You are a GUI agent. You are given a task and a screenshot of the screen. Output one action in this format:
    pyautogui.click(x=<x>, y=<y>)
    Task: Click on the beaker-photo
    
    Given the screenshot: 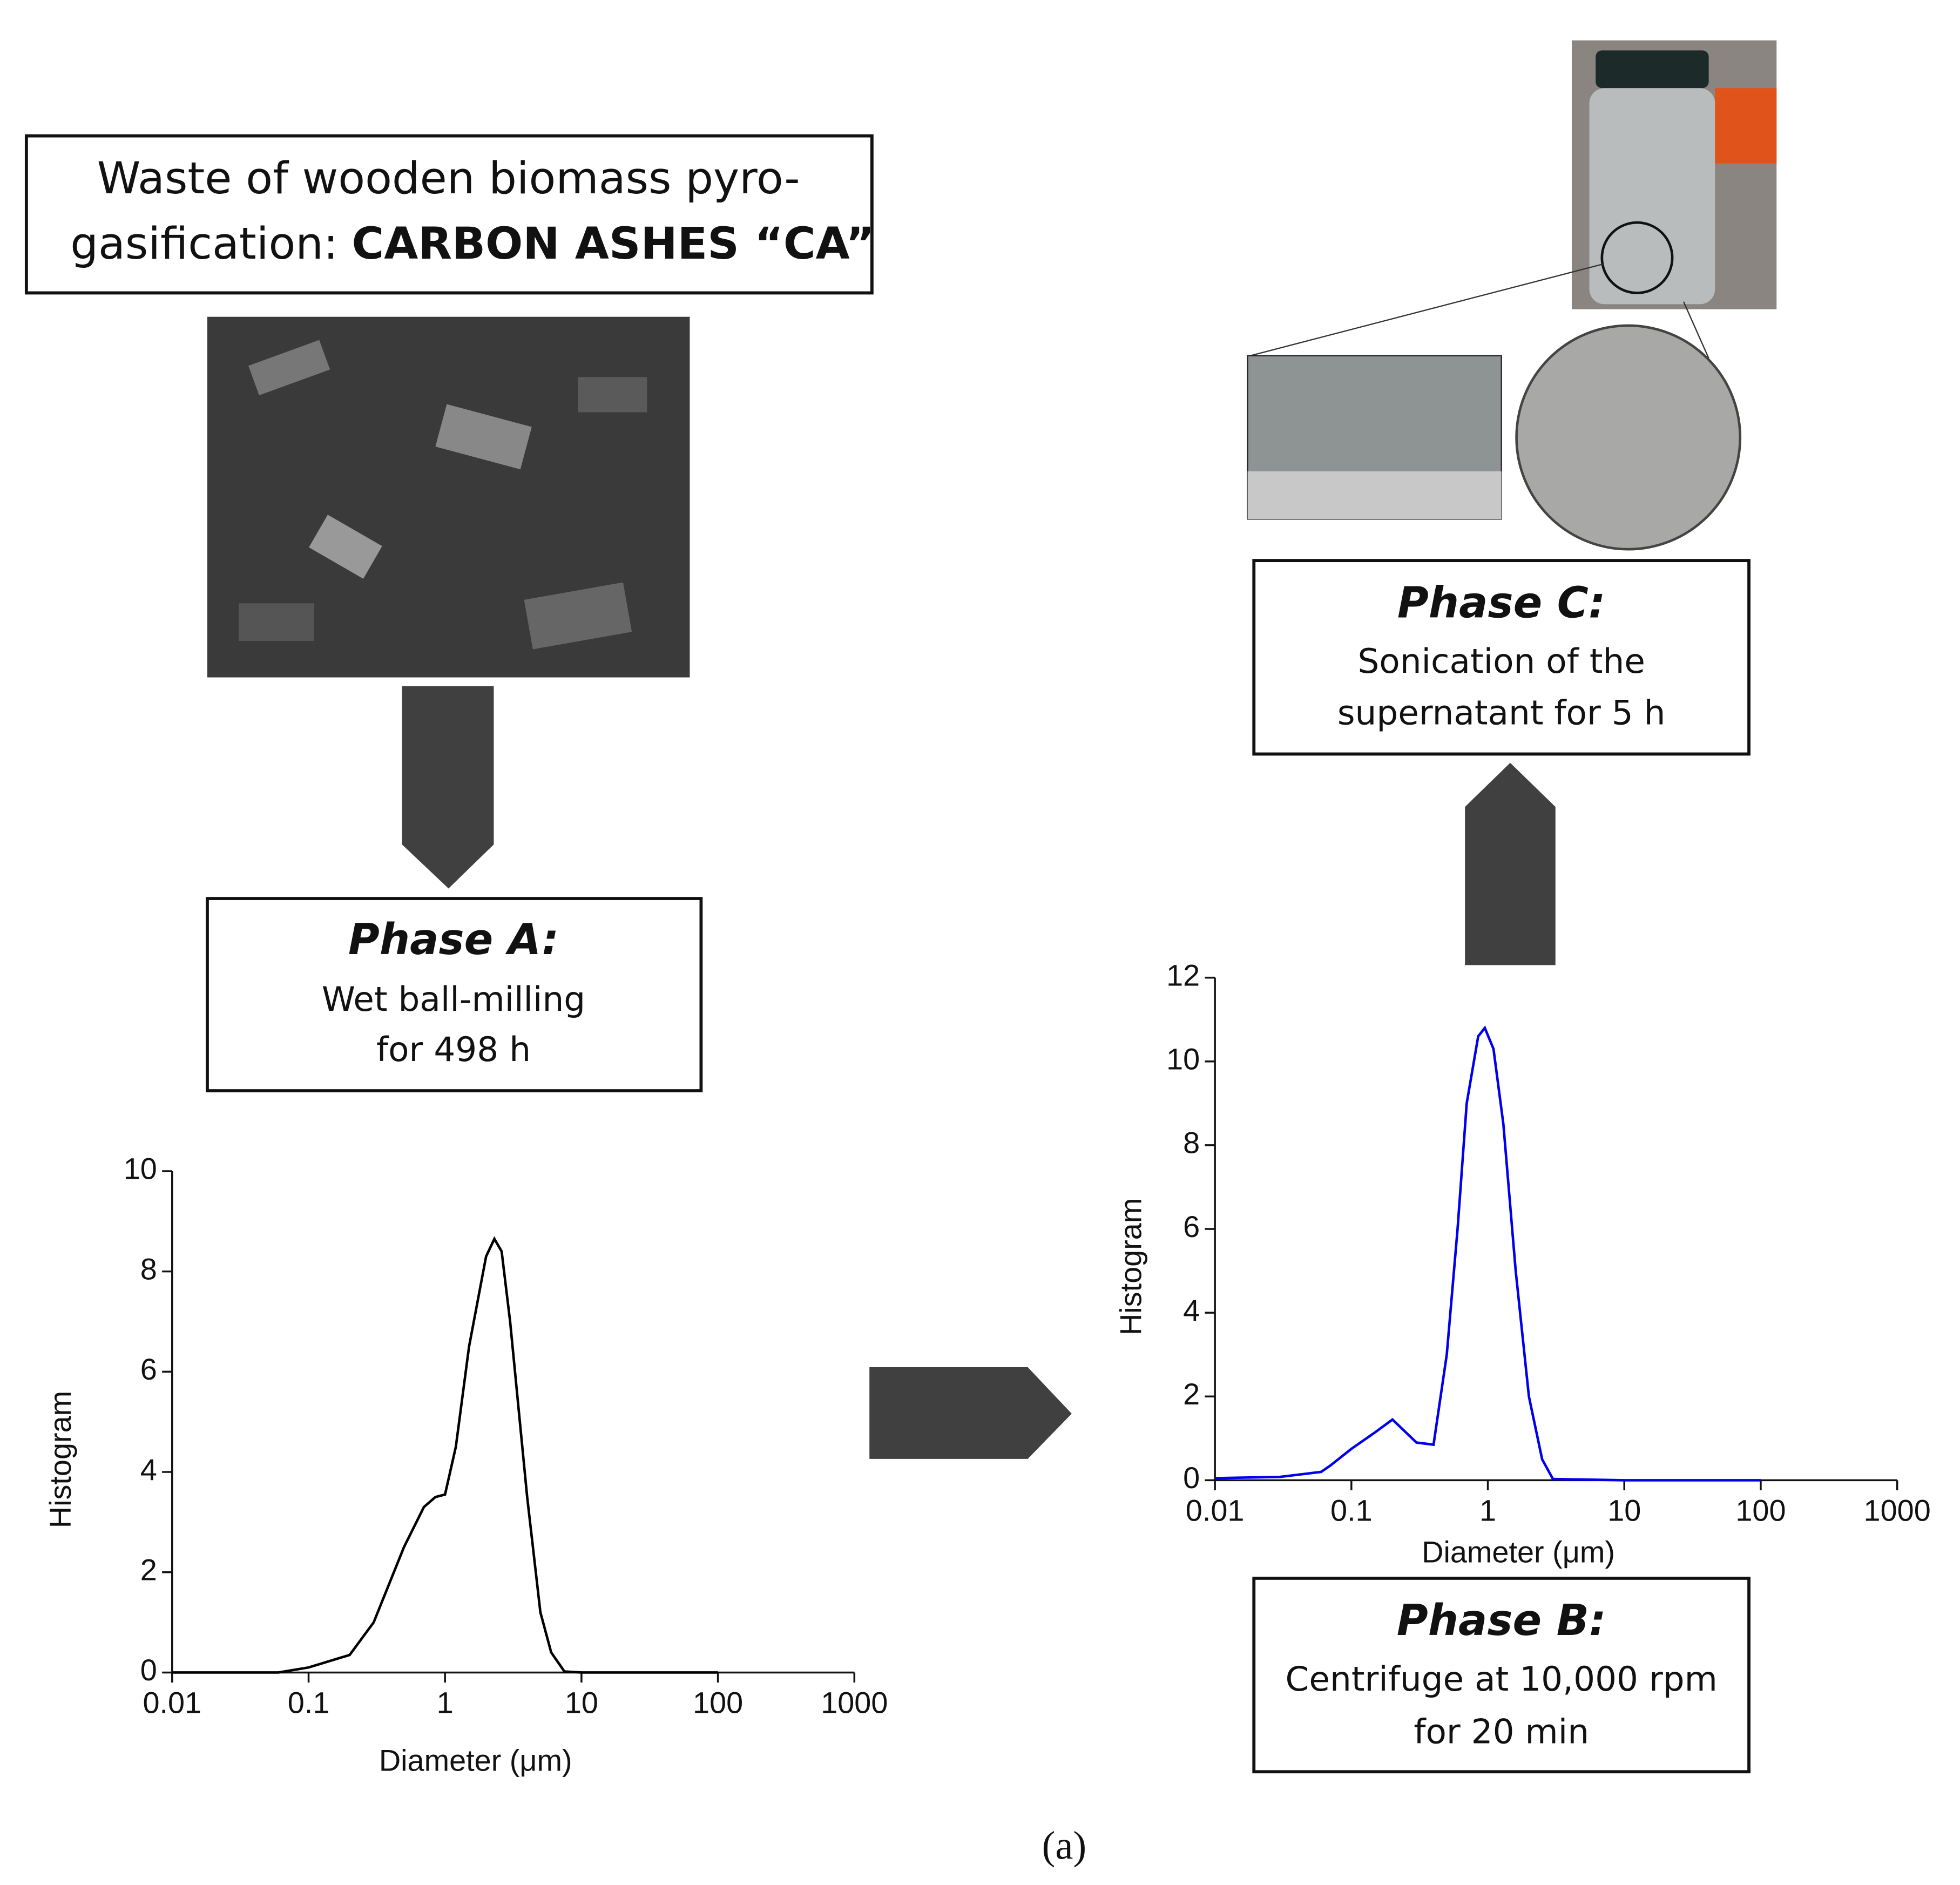 What is the action you would take?
    pyautogui.click(x=1374, y=495)
    